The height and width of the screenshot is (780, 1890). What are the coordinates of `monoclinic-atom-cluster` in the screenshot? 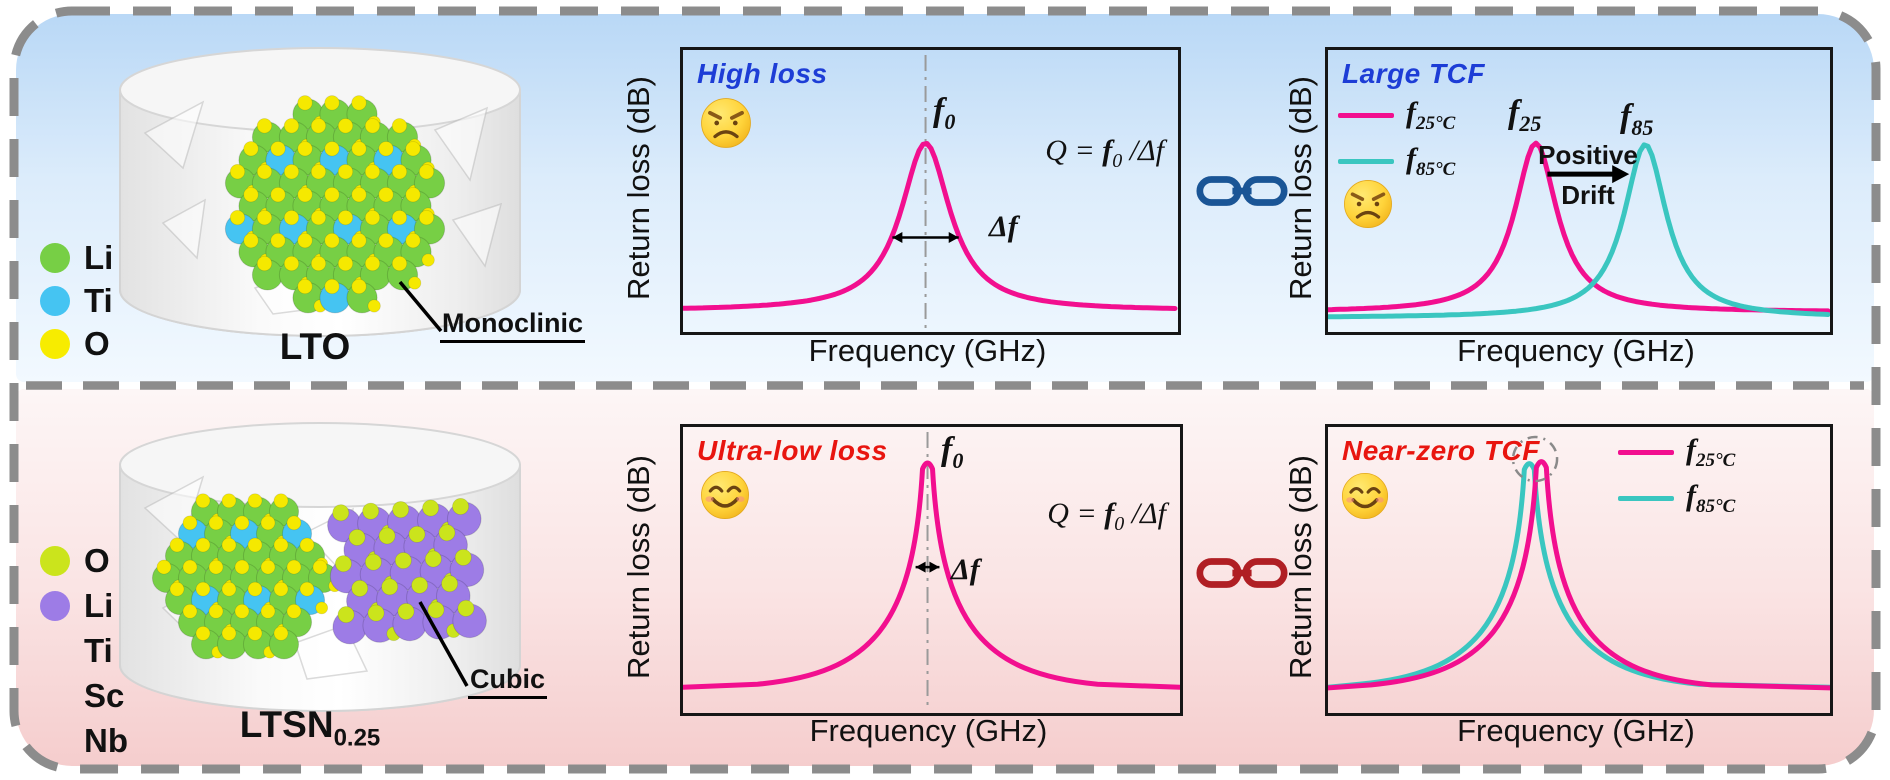 It's located at (335, 204).